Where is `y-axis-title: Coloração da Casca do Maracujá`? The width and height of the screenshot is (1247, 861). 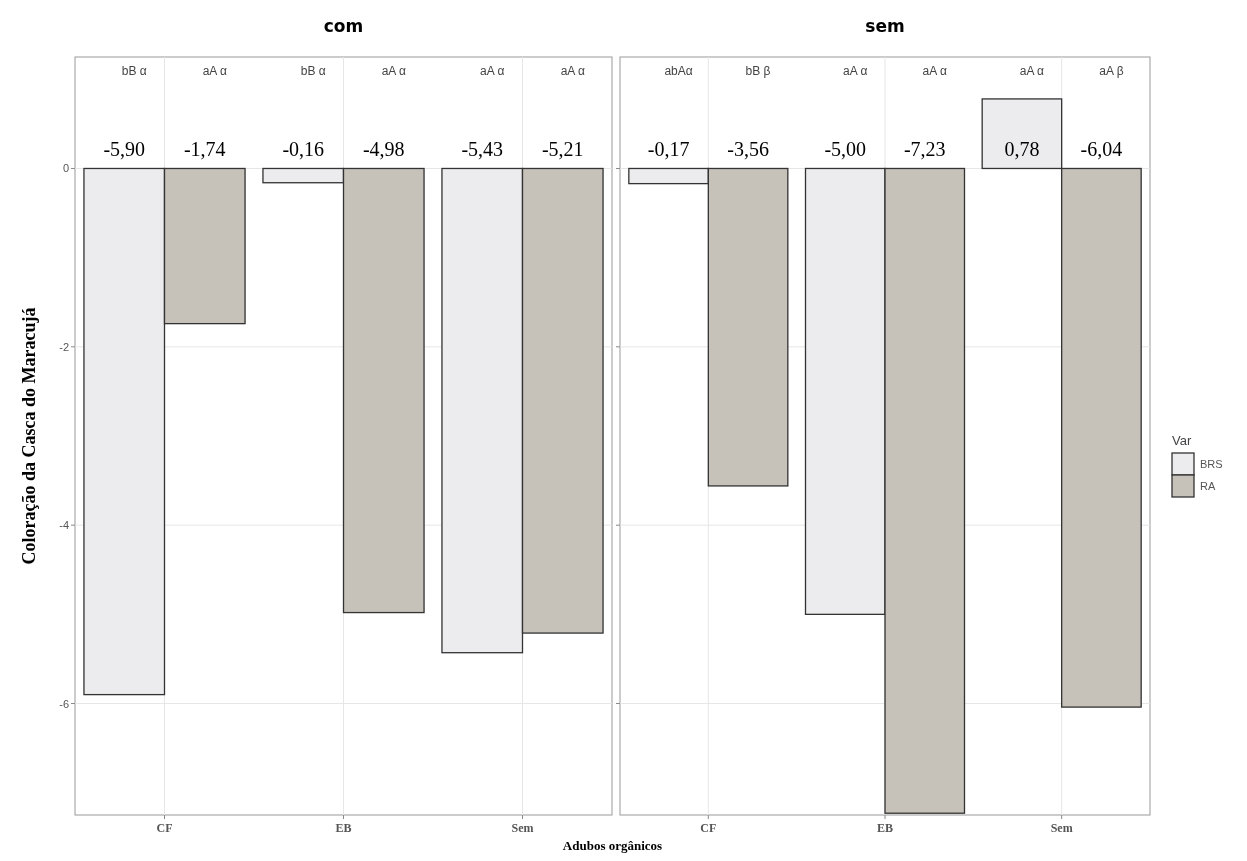 y-axis-title: Coloração da Casca do Maracujá is located at coordinates (29, 436).